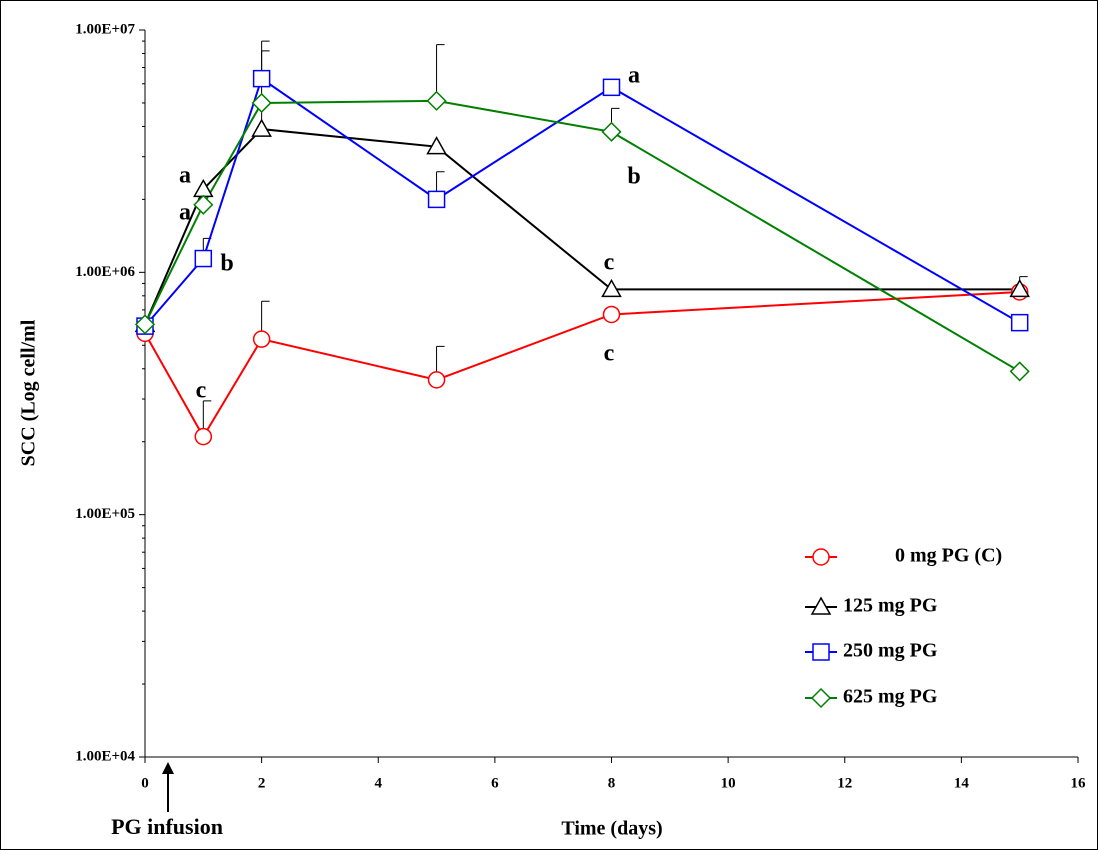  What do you see at coordinates (728, 783) in the screenshot?
I see `x-tick-label: 10` at bounding box center [728, 783].